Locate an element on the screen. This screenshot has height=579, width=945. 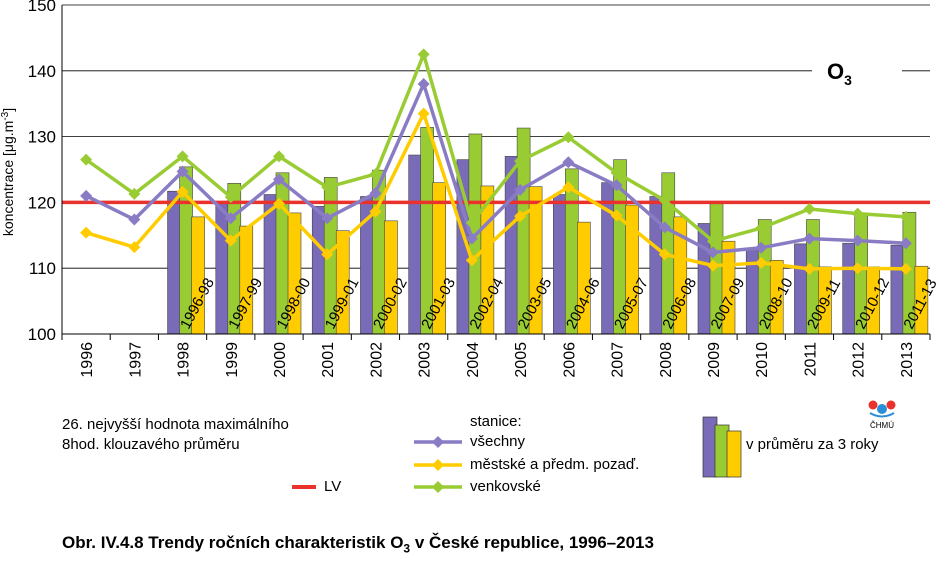
y-tick-label-140: 140 is located at coordinates (42, 71).